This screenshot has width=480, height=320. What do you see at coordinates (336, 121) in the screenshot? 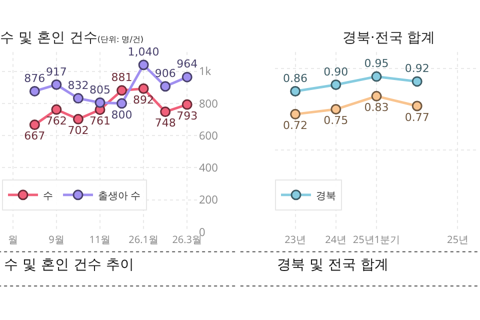
I see `data-label: 0.75` at bounding box center [336, 121].